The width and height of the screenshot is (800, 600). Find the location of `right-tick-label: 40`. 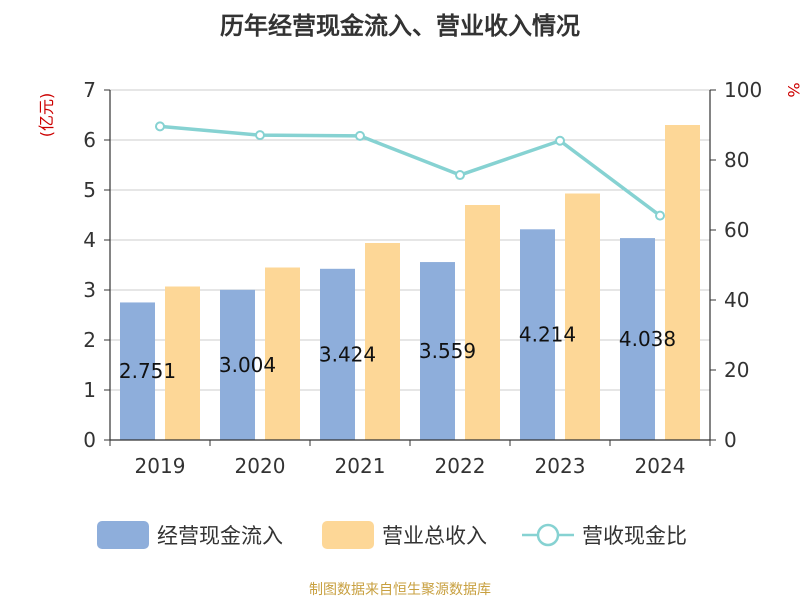

right-tick-label: 40 is located at coordinates (736, 300).